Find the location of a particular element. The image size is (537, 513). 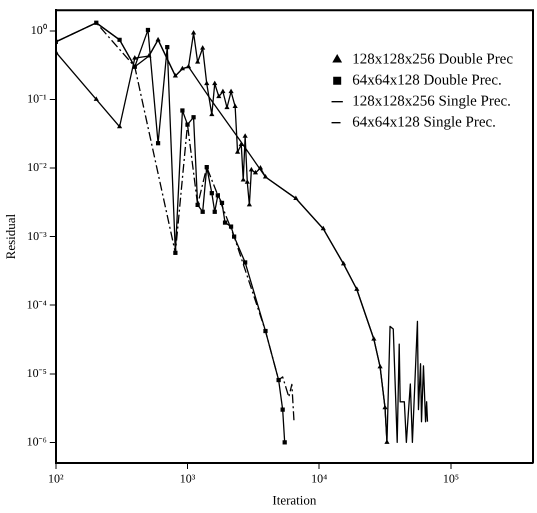

y-axis-title: Residual is located at coordinates (10, 236).